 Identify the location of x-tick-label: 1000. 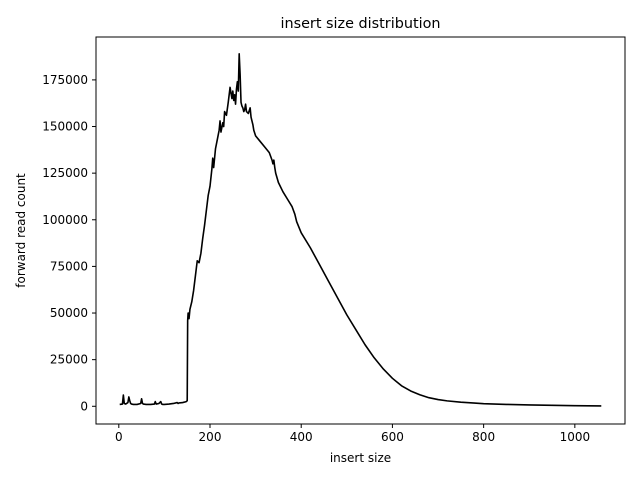
(575, 437).